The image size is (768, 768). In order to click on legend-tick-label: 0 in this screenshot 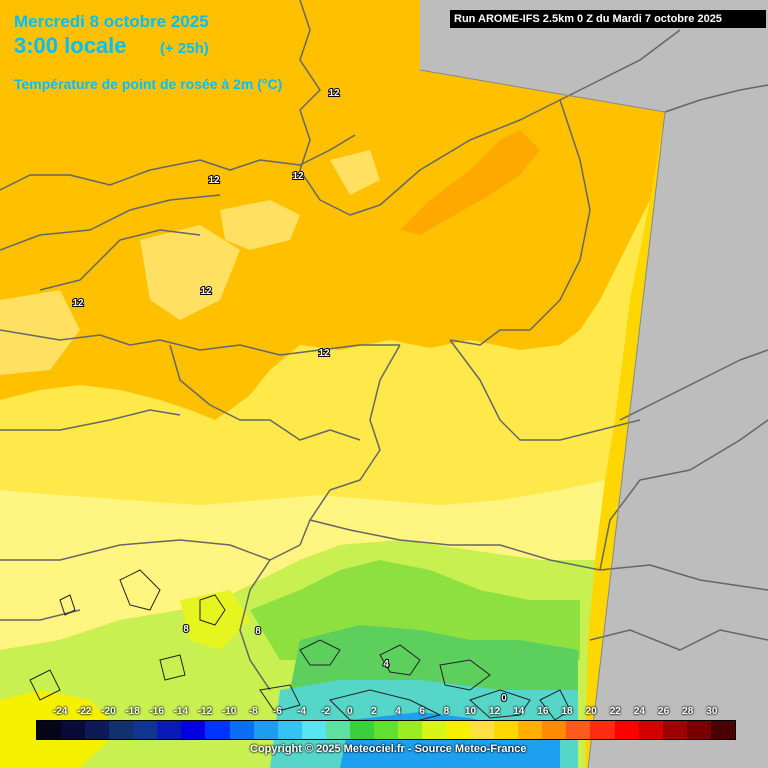, I will do `click(350, 711)`.